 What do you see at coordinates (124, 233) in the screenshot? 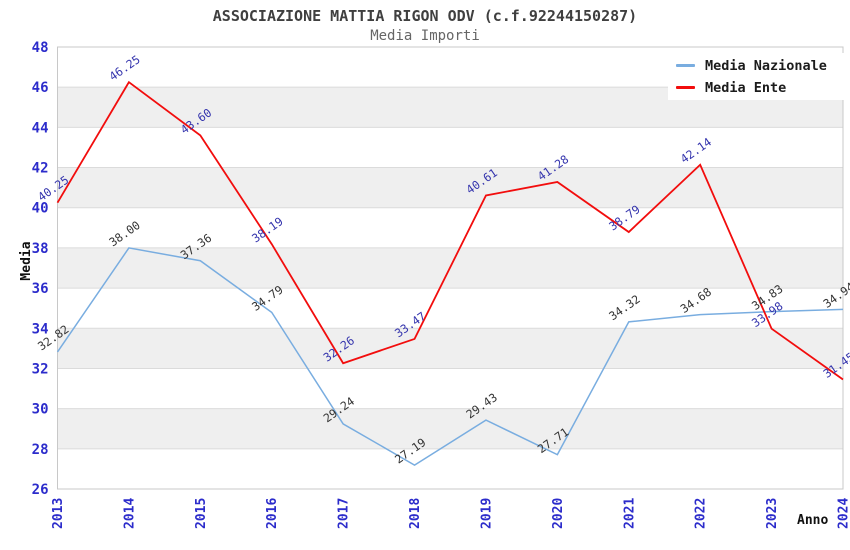
I see `data-label: 38.00` at bounding box center [124, 233].